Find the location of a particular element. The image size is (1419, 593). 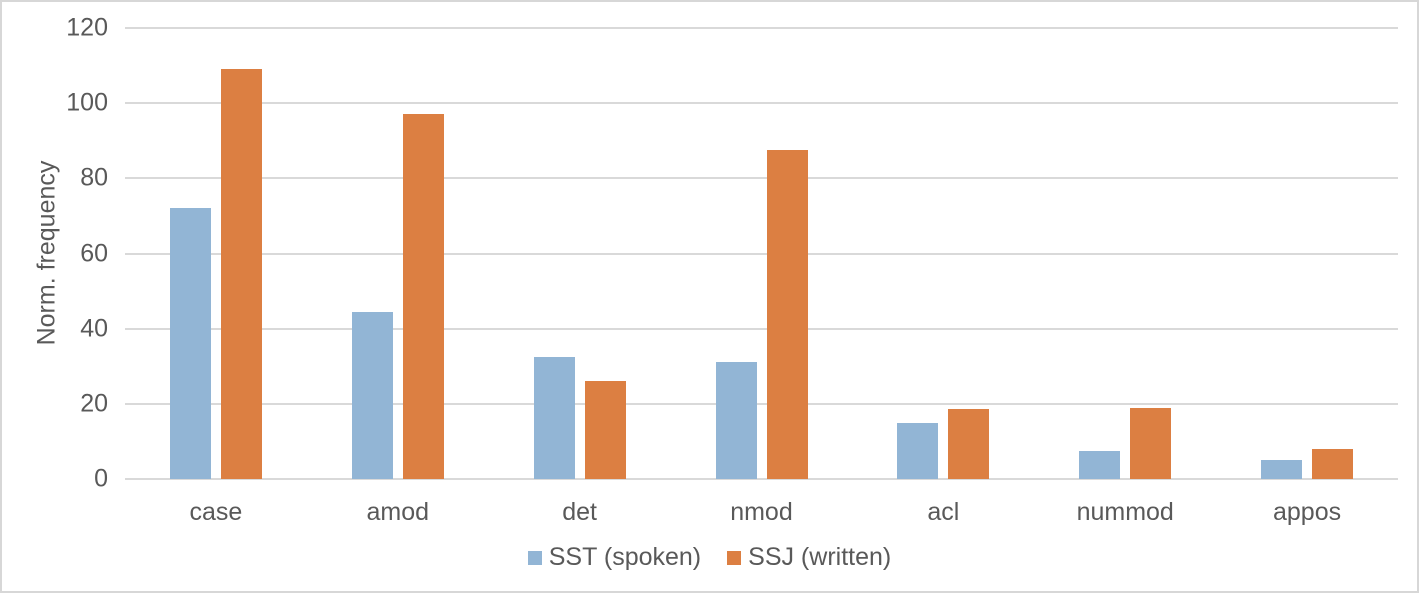

bar-sst-nmod is located at coordinates (736, 420).